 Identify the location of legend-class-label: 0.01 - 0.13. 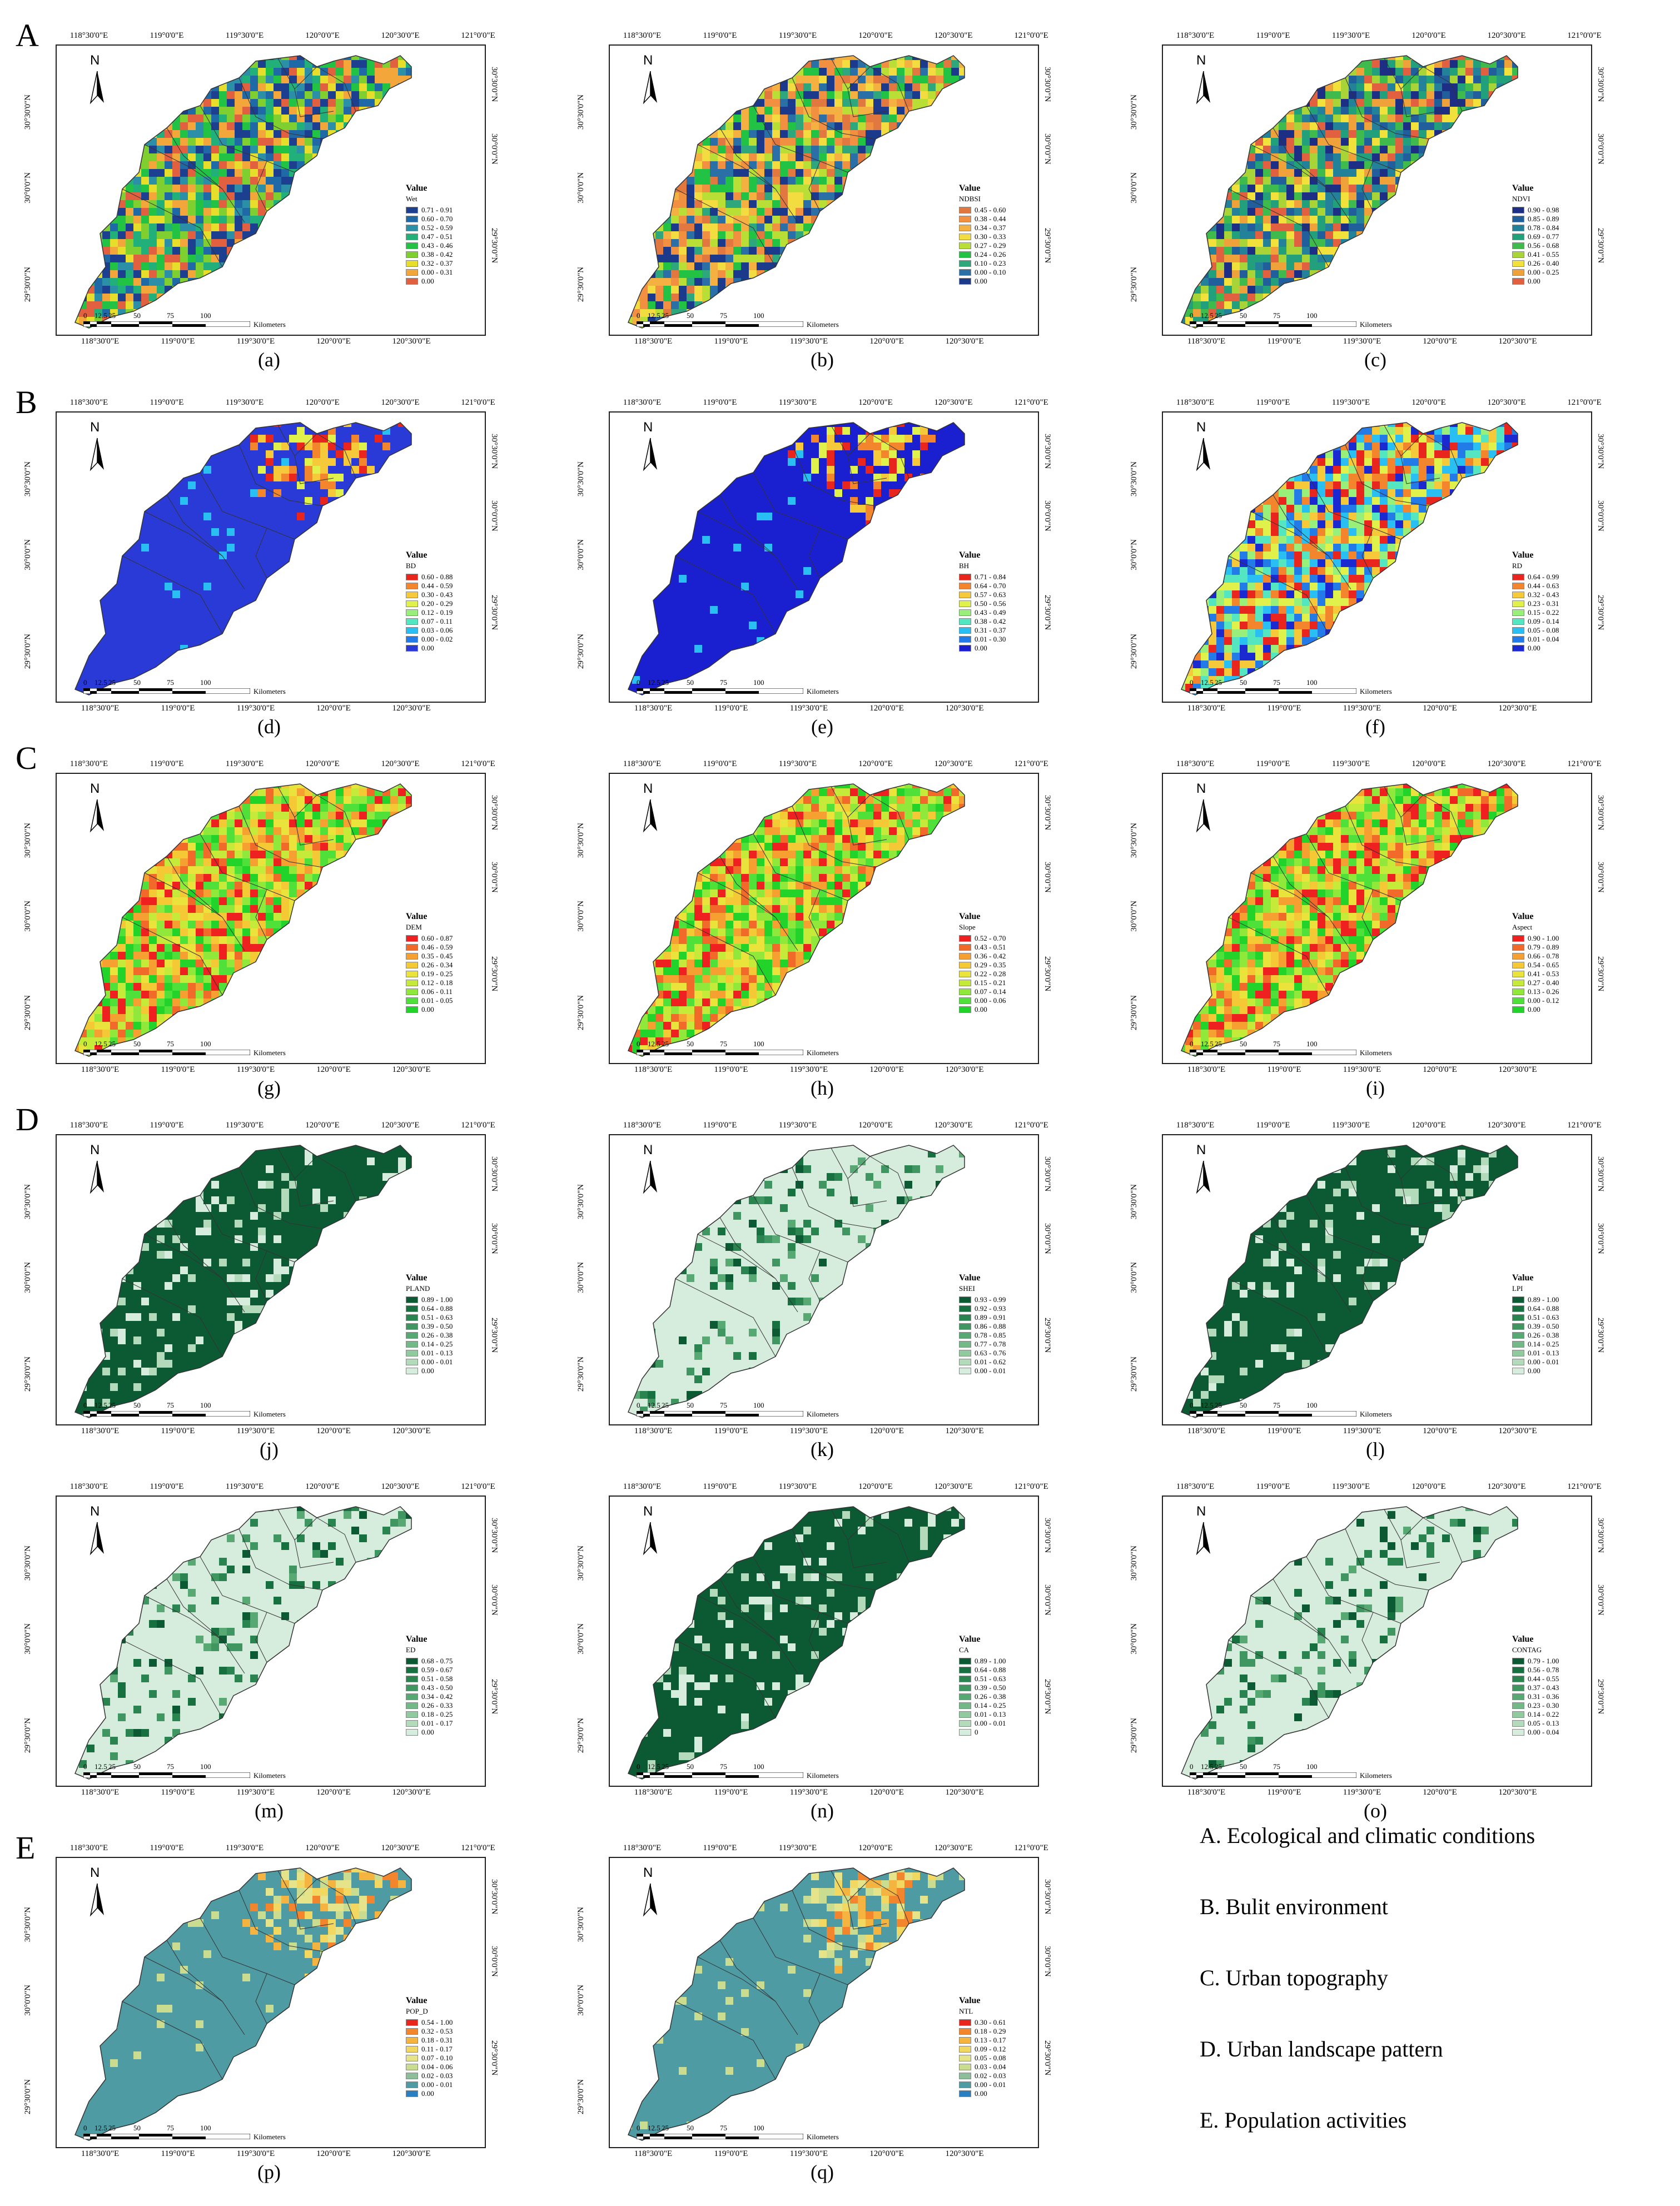
(1543, 1353).